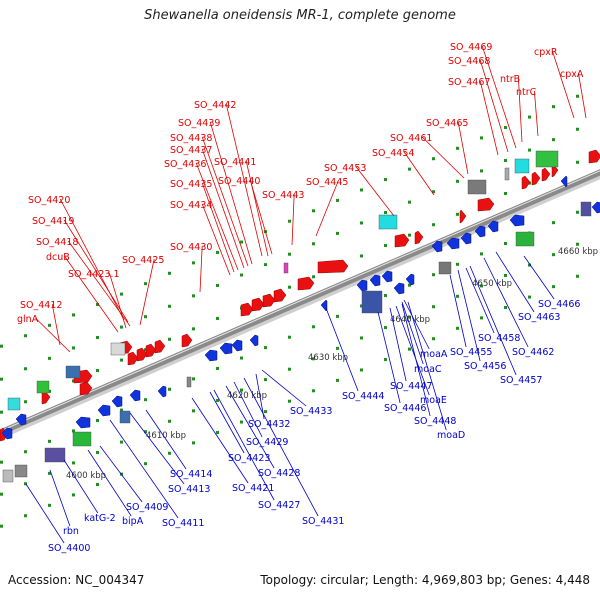 The image size is (600, 600). I want to click on forward-gene-label: SO_4442, so click(215, 105).